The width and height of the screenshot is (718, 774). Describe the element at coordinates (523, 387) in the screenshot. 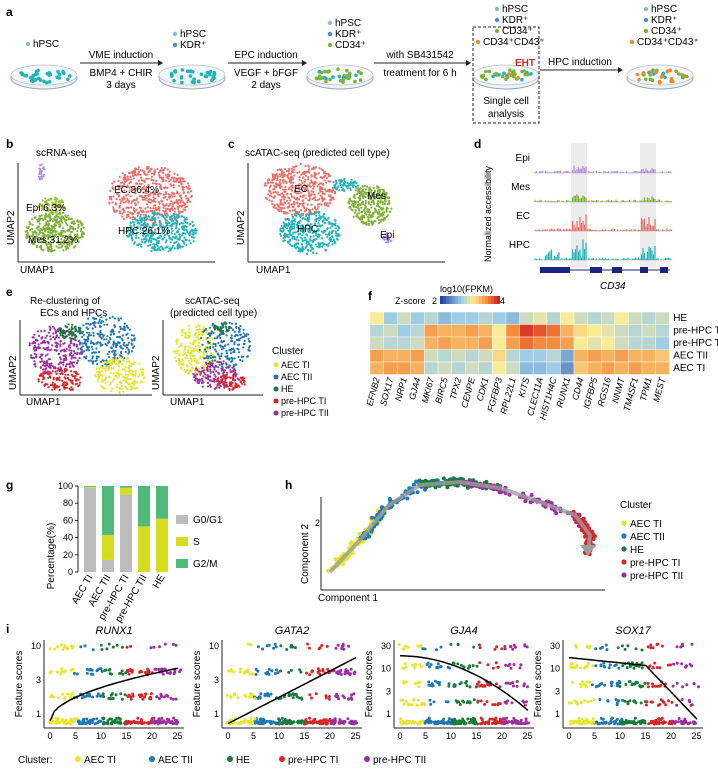

I see `heatmap-gene-label-KITS: KITS` at that location.